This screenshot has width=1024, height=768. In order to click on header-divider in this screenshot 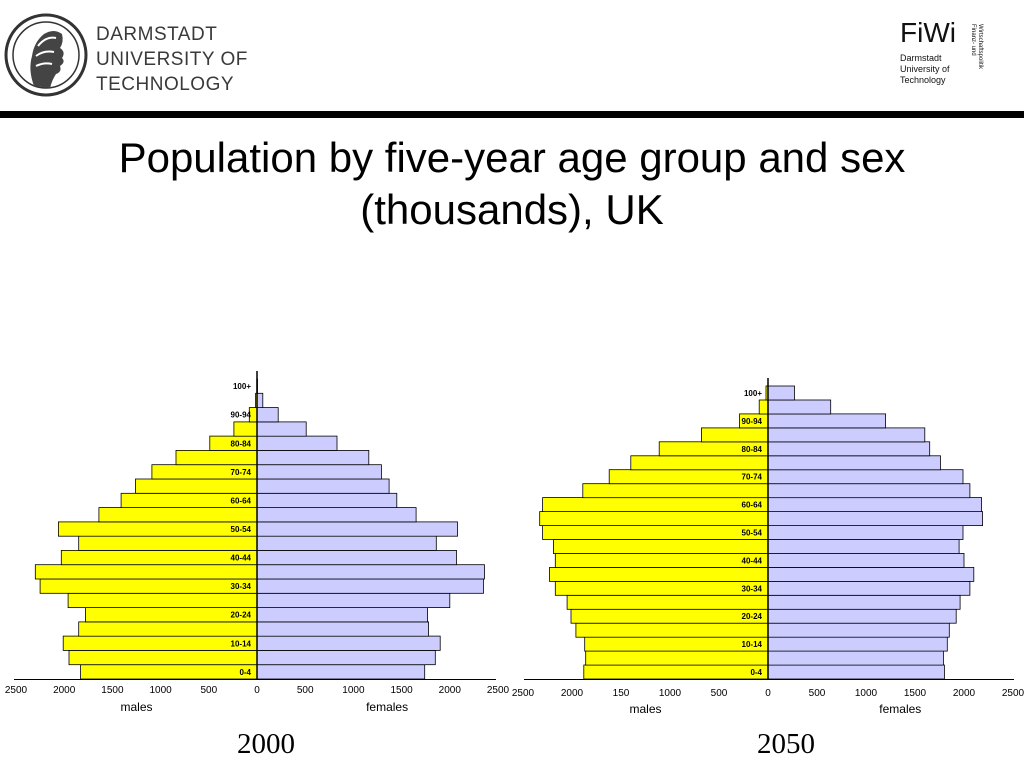, I will do `click(512, 114)`.